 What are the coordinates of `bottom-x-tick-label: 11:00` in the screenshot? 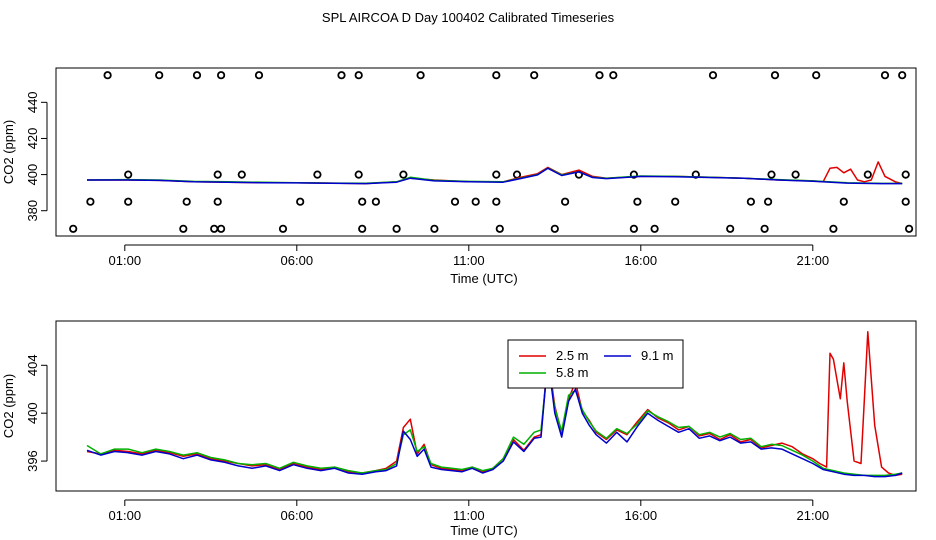 It's located at (469, 515).